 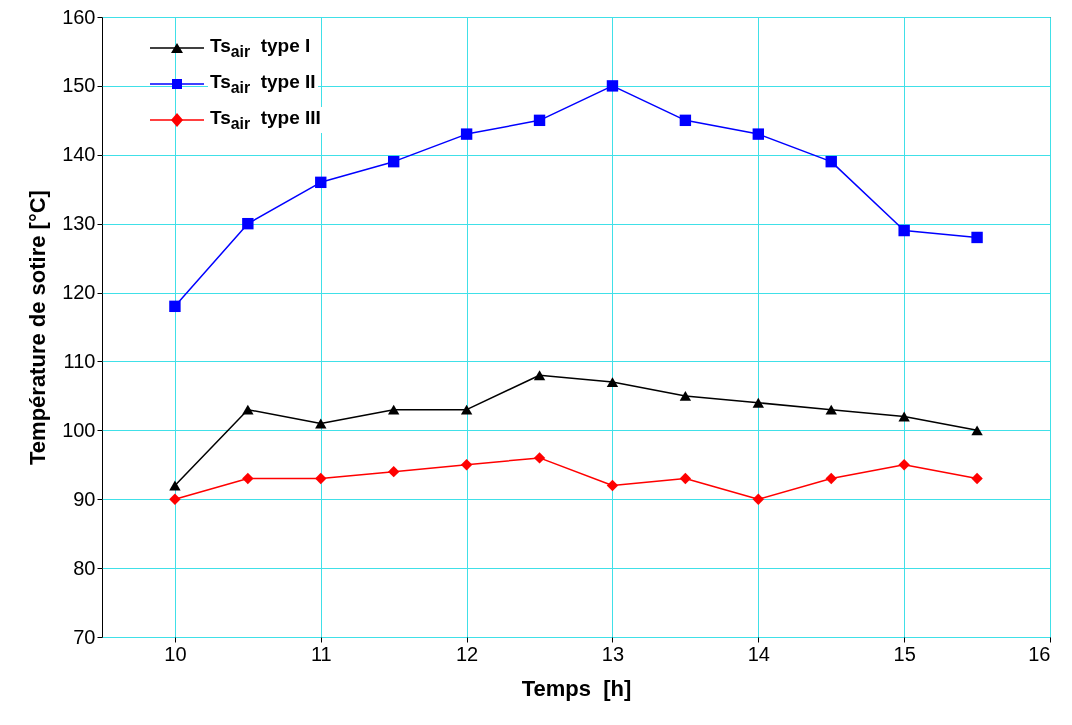 I want to click on x-tick-label: 16, so click(x=1039, y=653).